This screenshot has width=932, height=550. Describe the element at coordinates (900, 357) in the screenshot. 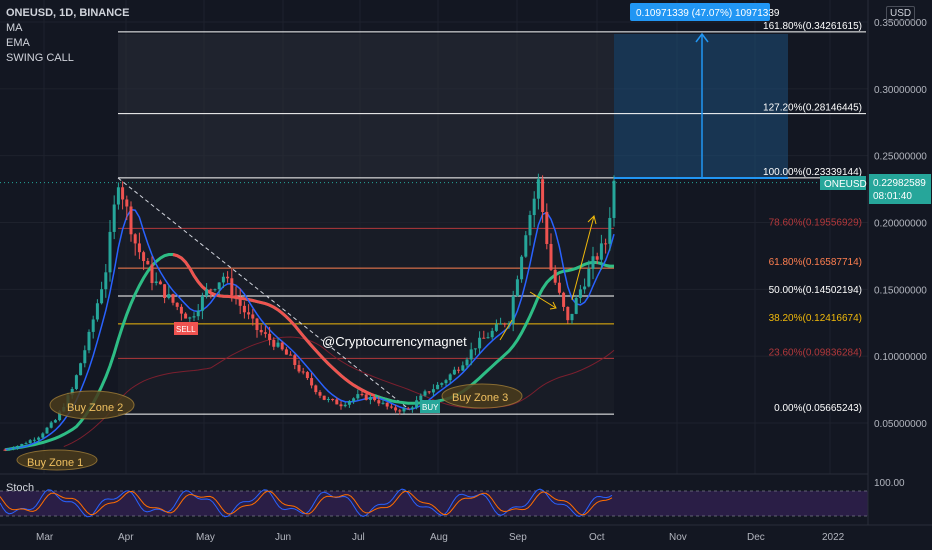

I see `y-tick-label: 0.10000000` at that location.